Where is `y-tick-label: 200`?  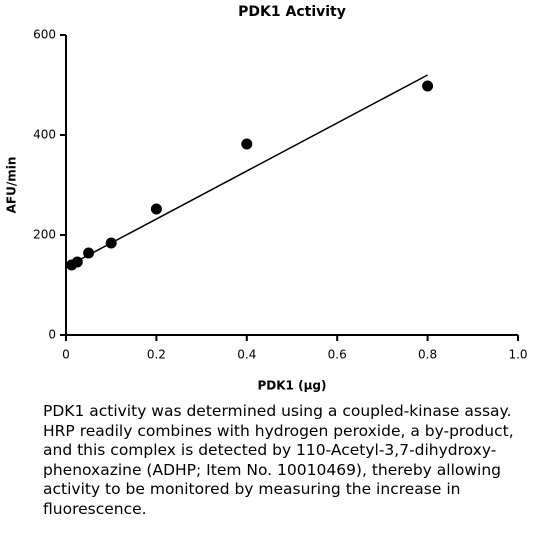 y-tick-label: 200 is located at coordinates (44, 235).